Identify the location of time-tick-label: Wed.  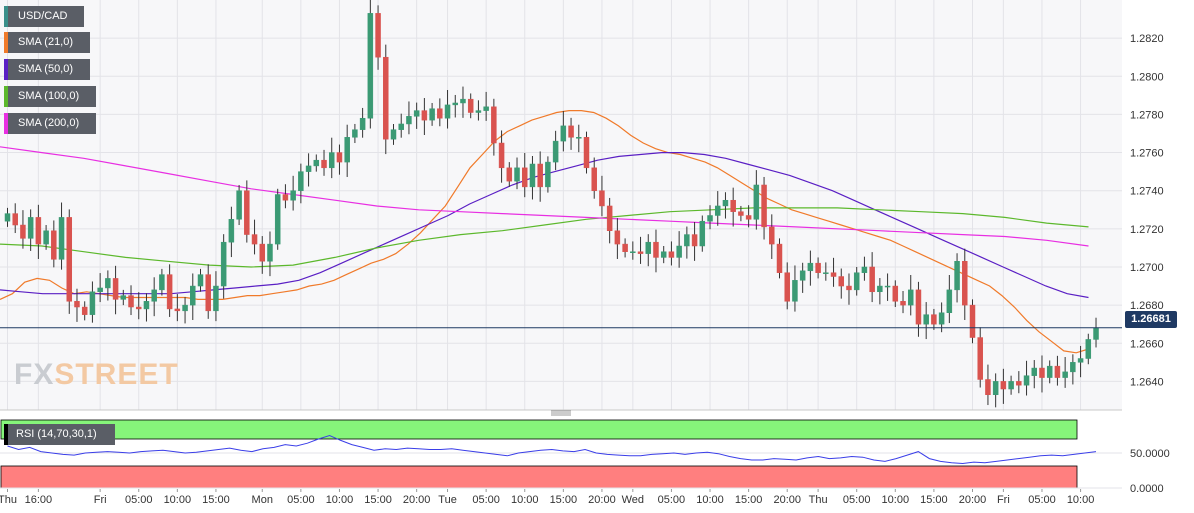
(633, 500).